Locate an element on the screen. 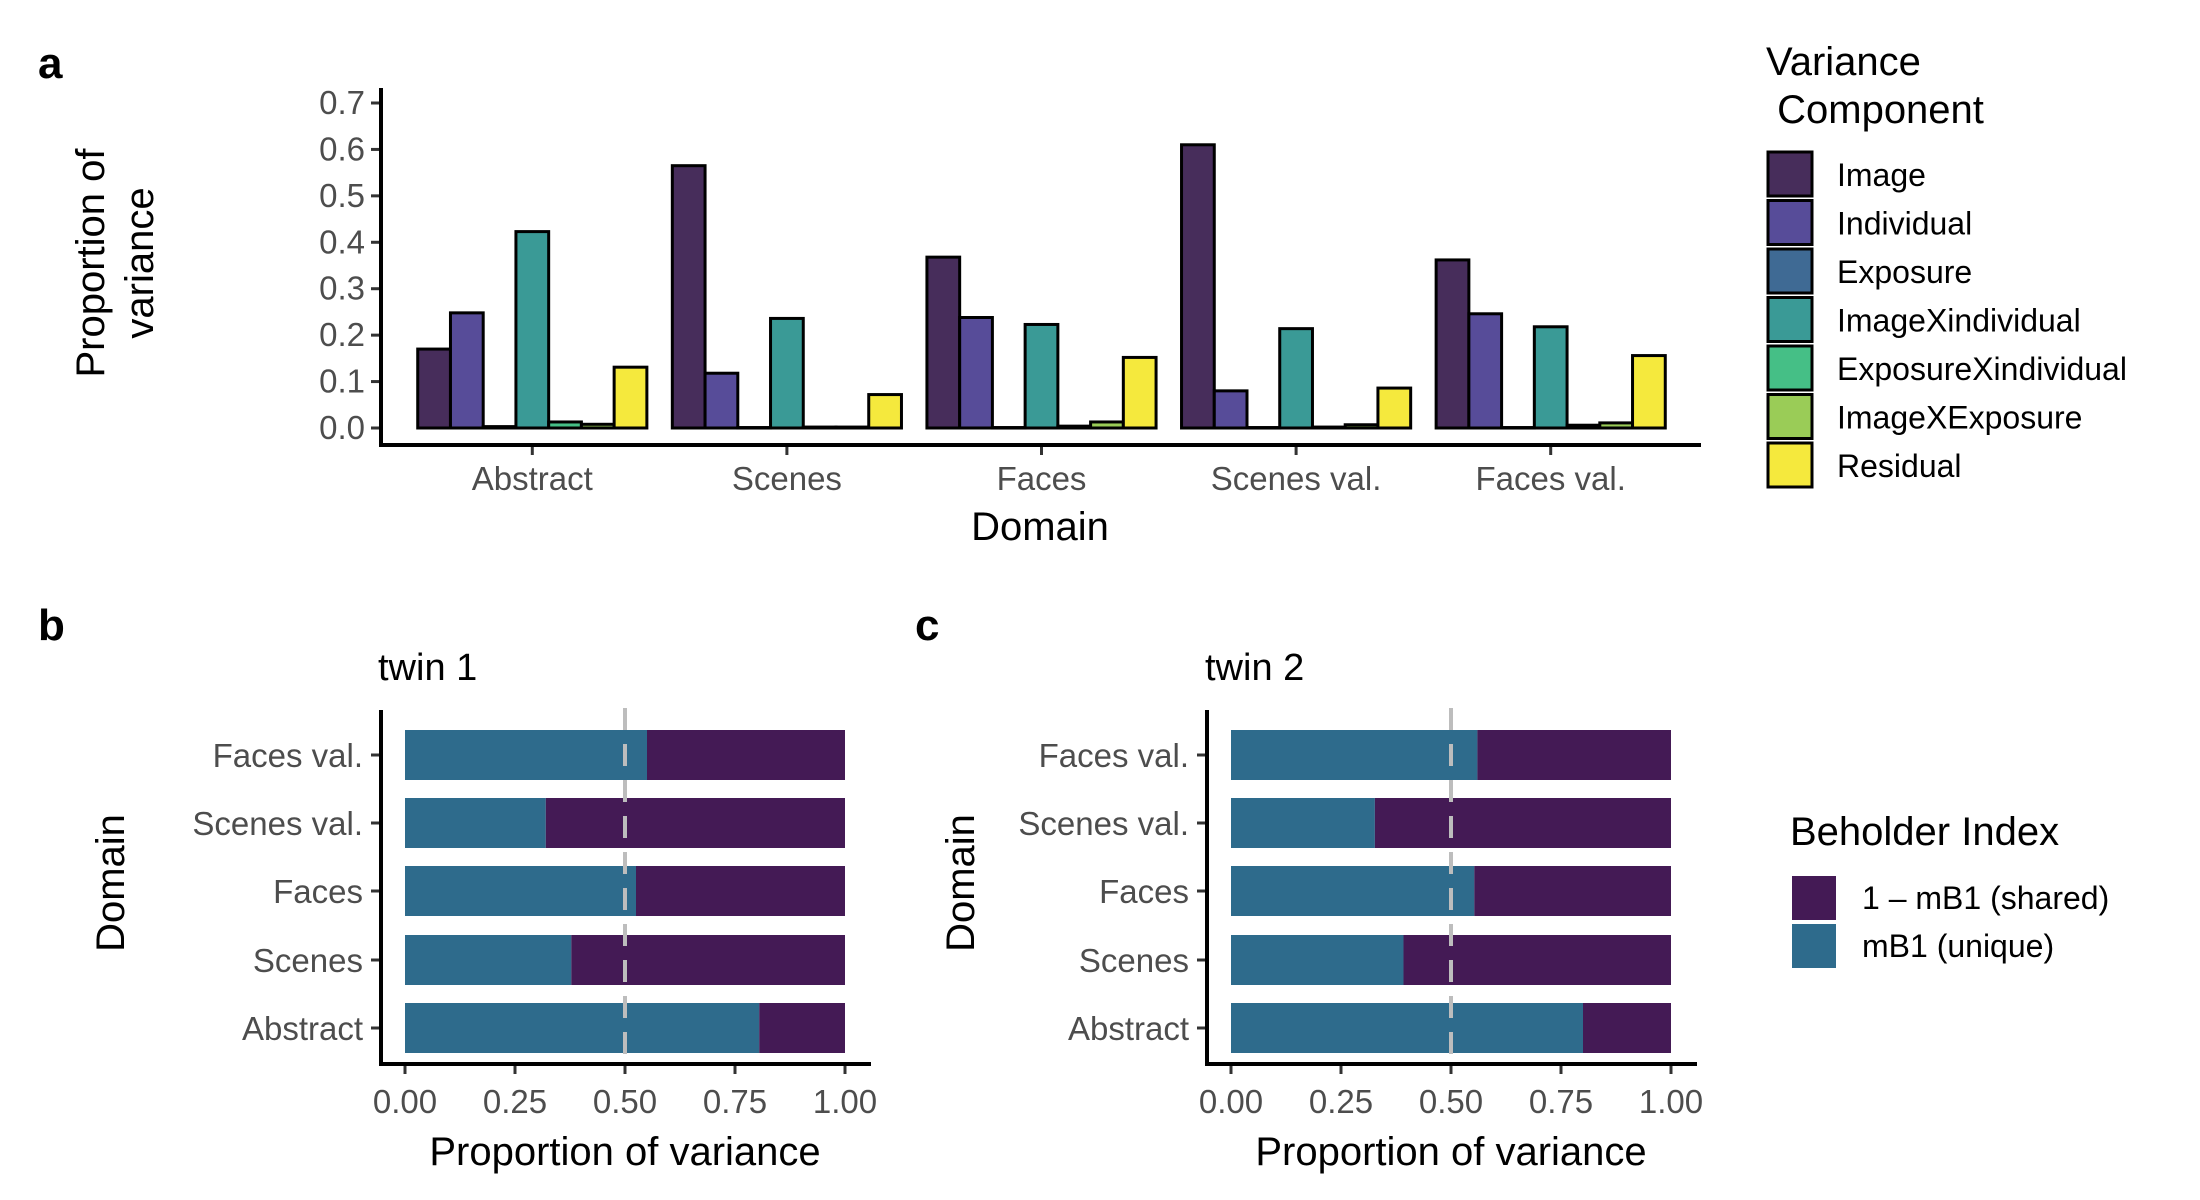  bar-individual-abstract is located at coordinates (466, 370).